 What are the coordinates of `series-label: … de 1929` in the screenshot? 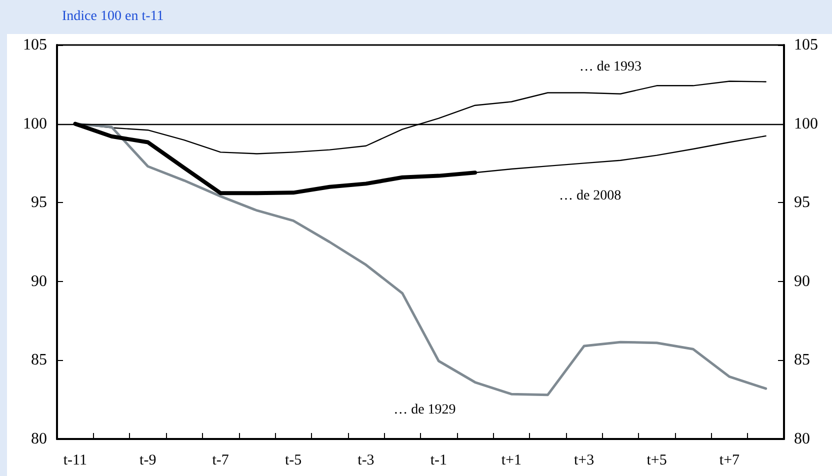 It's located at (425, 410).